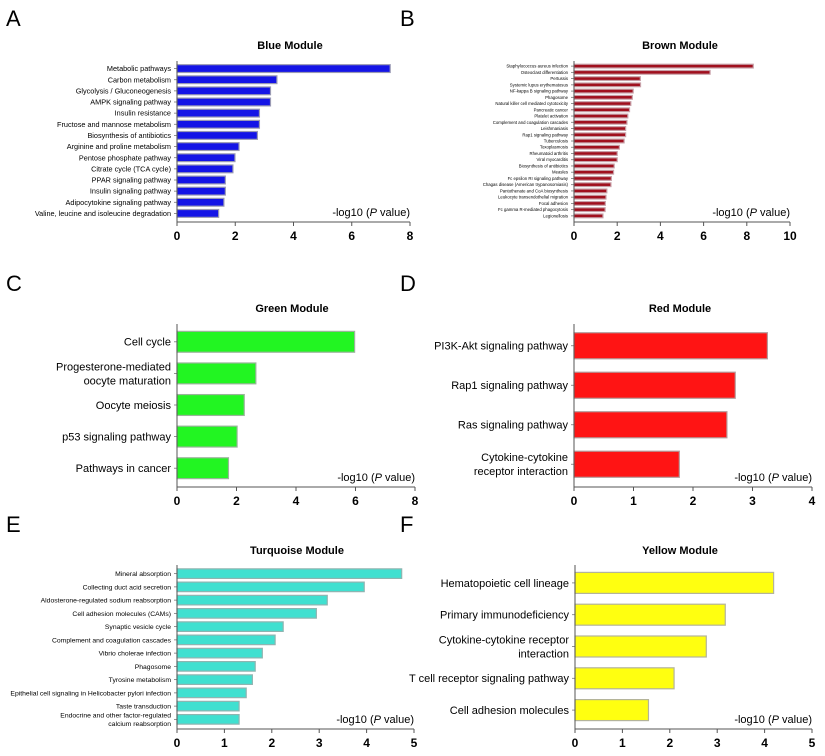  I want to click on panel-letter: A, so click(13, 18).